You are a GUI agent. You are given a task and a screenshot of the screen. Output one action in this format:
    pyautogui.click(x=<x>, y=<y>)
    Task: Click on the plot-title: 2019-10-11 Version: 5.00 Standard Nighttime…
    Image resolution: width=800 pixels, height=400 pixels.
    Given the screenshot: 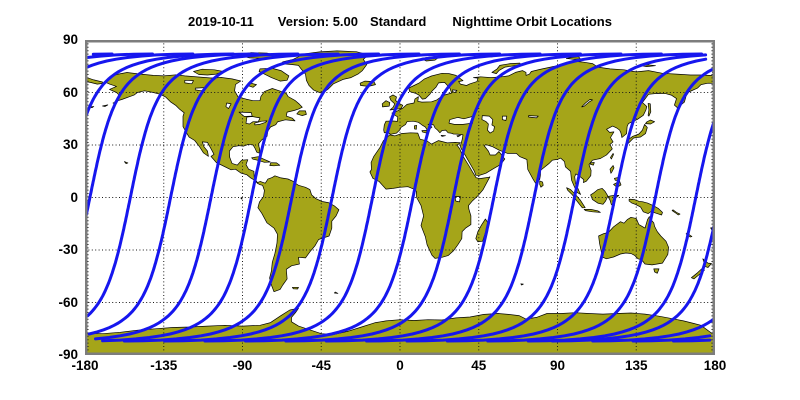 What is the action you would take?
    pyautogui.click(x=400, y=21)
    